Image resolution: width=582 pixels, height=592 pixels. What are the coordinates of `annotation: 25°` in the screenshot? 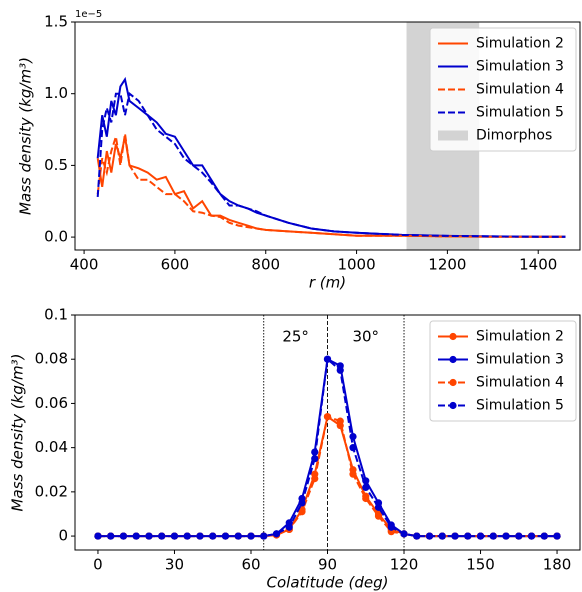 It's located at (295, 337).